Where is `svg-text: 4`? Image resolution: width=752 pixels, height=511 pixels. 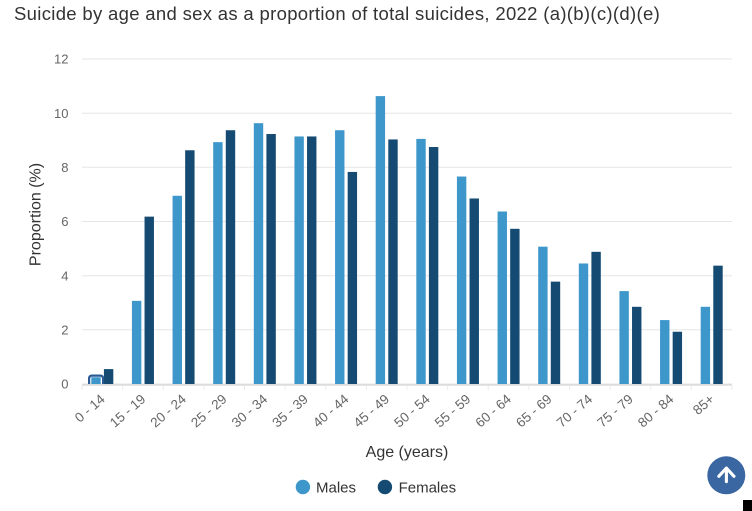
svg-text: 4 is located at coordinates (64, 275).